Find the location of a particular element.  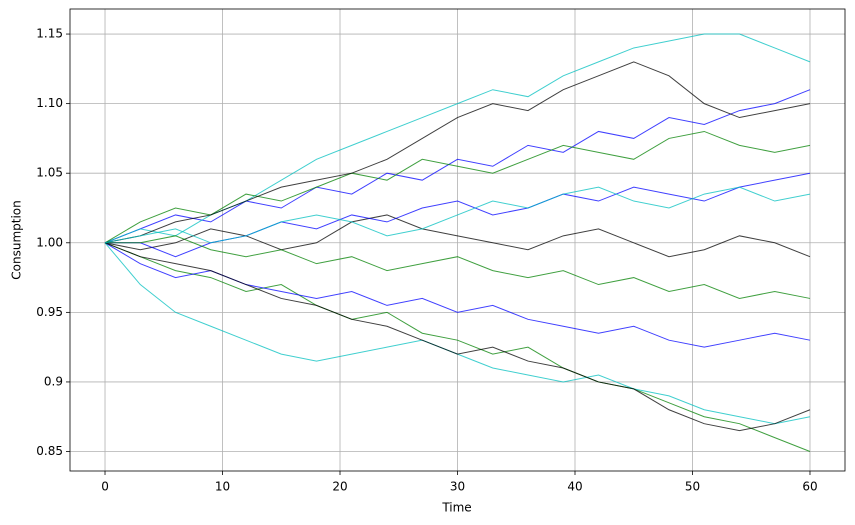

x-tick-label: 30 is located at coordinates (457, 487).